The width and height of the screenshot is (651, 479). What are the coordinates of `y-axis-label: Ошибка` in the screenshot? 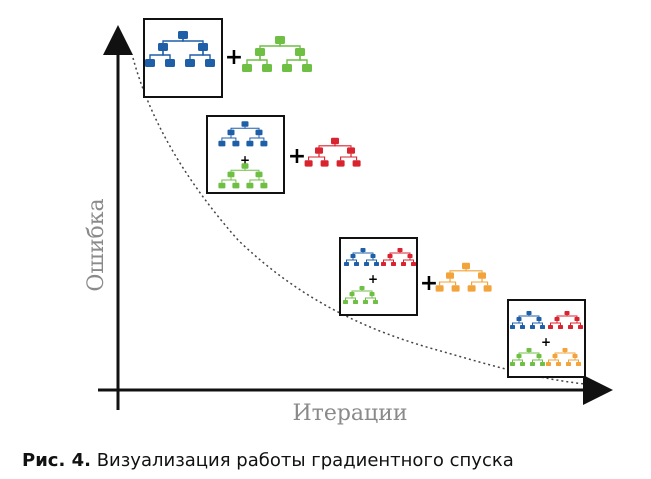 It's located at (96, 244).